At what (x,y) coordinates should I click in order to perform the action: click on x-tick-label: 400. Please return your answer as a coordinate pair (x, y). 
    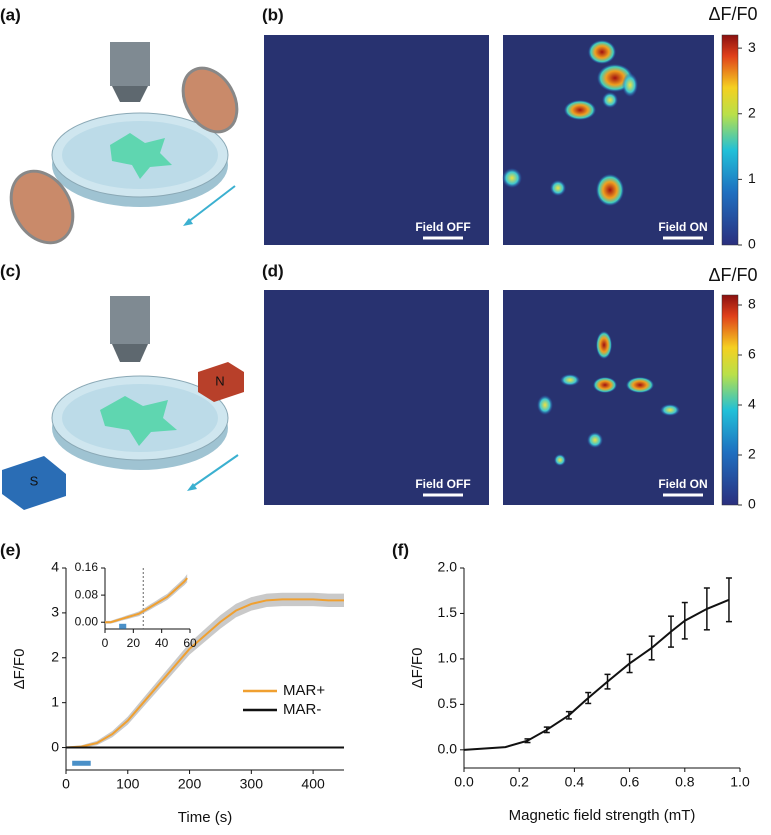
    Looking at the image, I should click on (313, 784).